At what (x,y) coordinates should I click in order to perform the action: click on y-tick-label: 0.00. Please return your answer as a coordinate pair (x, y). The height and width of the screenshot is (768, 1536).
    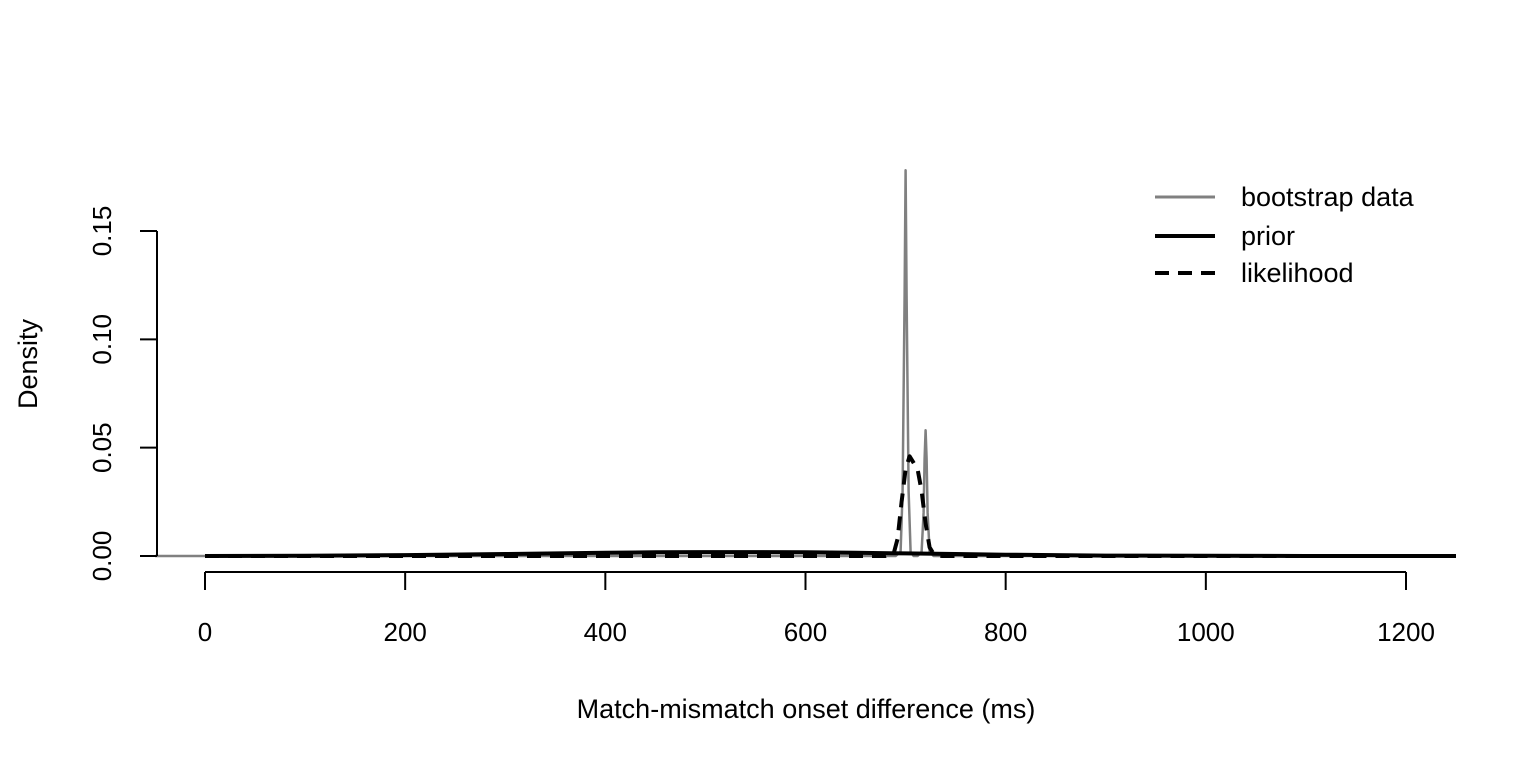
    Looking at the image, I should click on (102, 556).